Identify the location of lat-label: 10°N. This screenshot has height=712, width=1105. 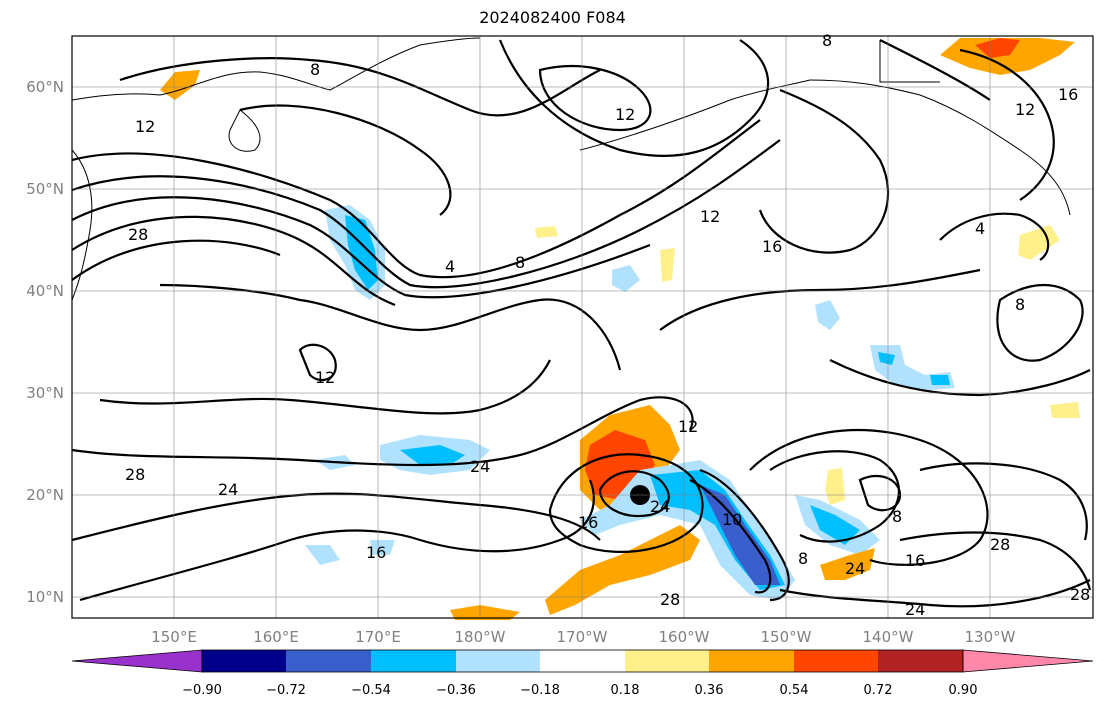
(45, 597).